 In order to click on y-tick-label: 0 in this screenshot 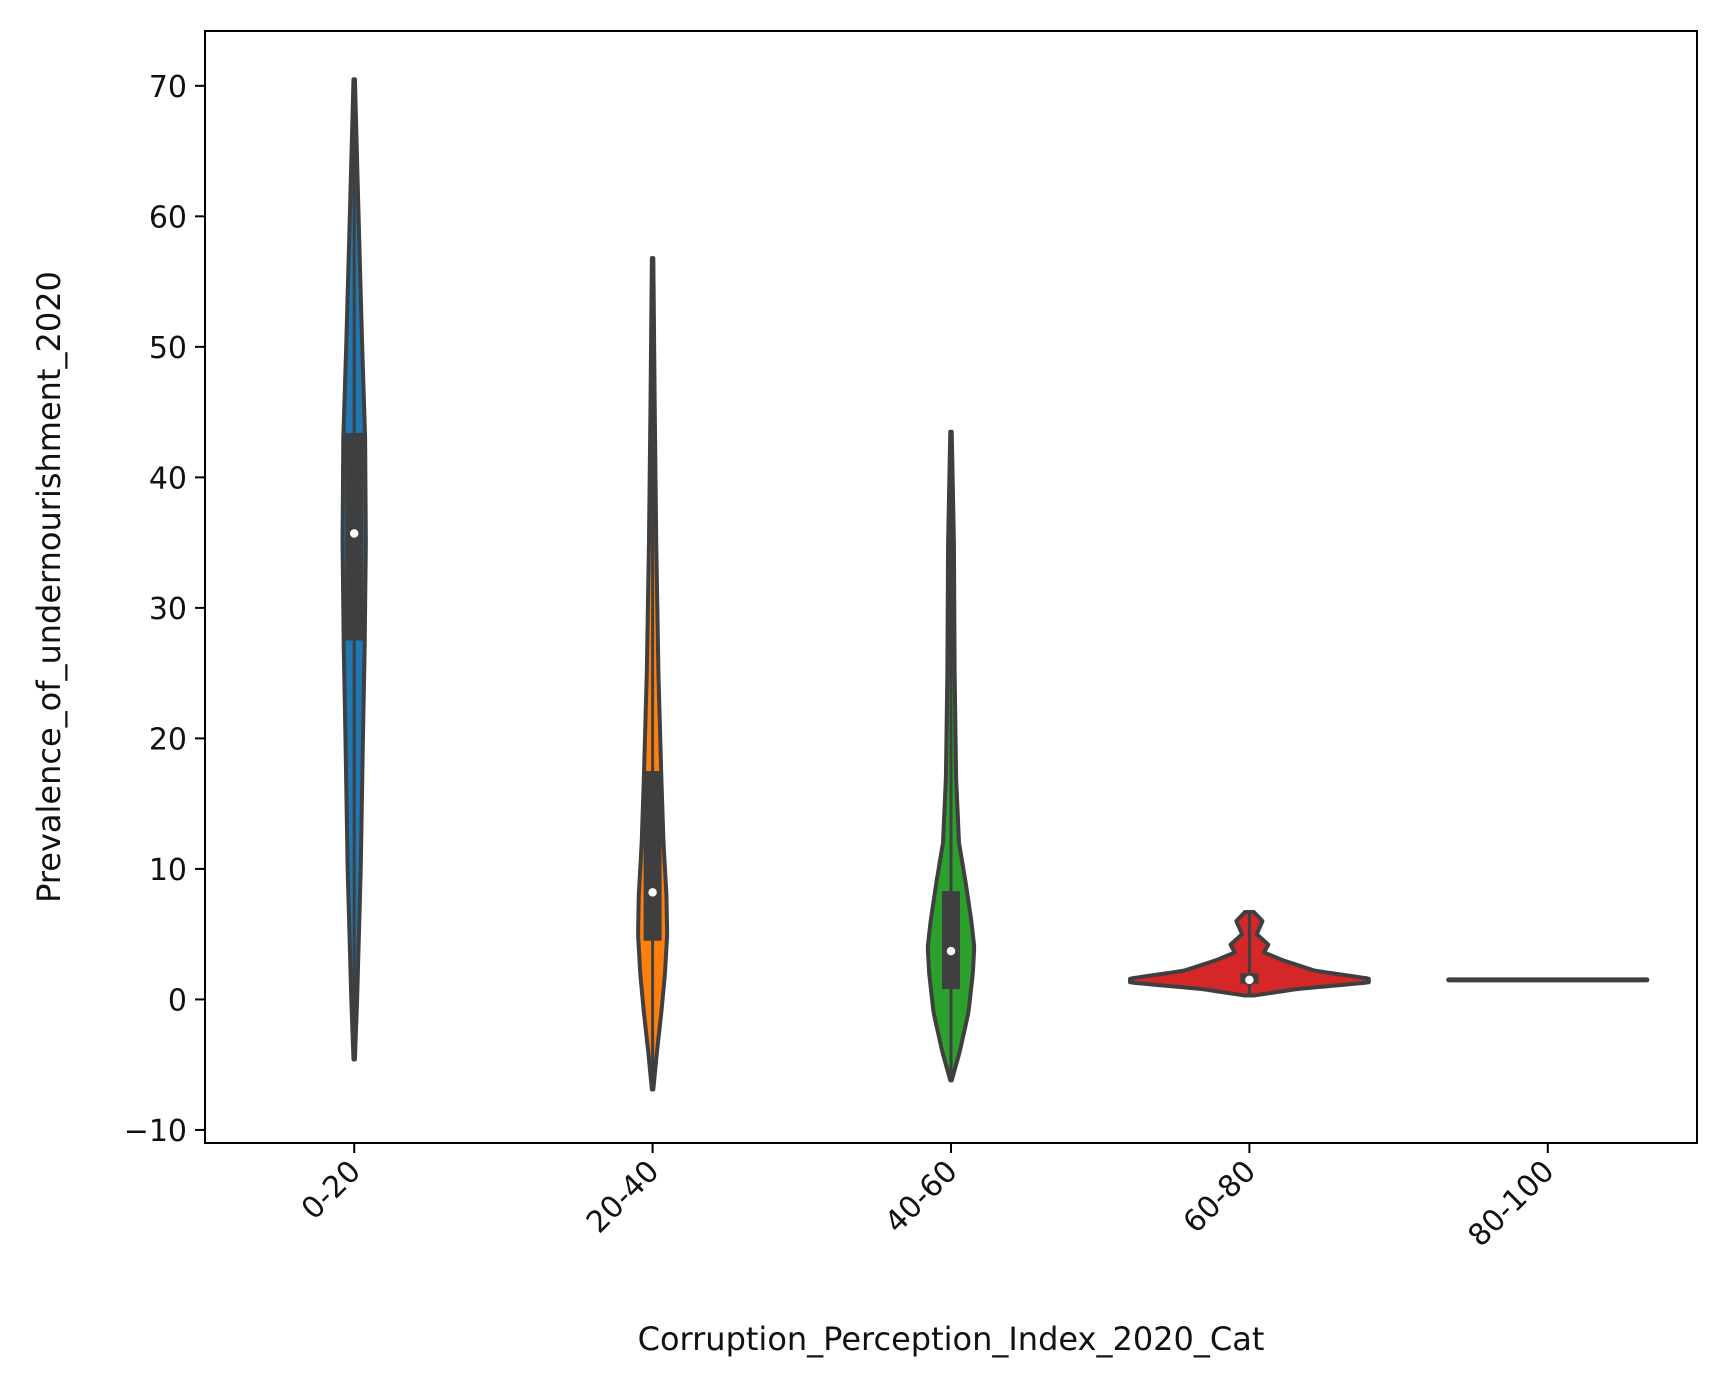, I will do `click(177, 1000)`.